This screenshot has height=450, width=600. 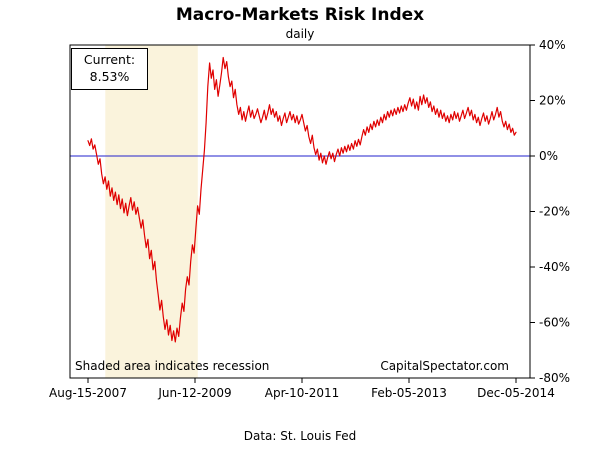 What do you see at coordinates (300, 15) in the screenshot?
I see `page-title: Macro-Markets Risk Index` at bounding box center [300, 15].